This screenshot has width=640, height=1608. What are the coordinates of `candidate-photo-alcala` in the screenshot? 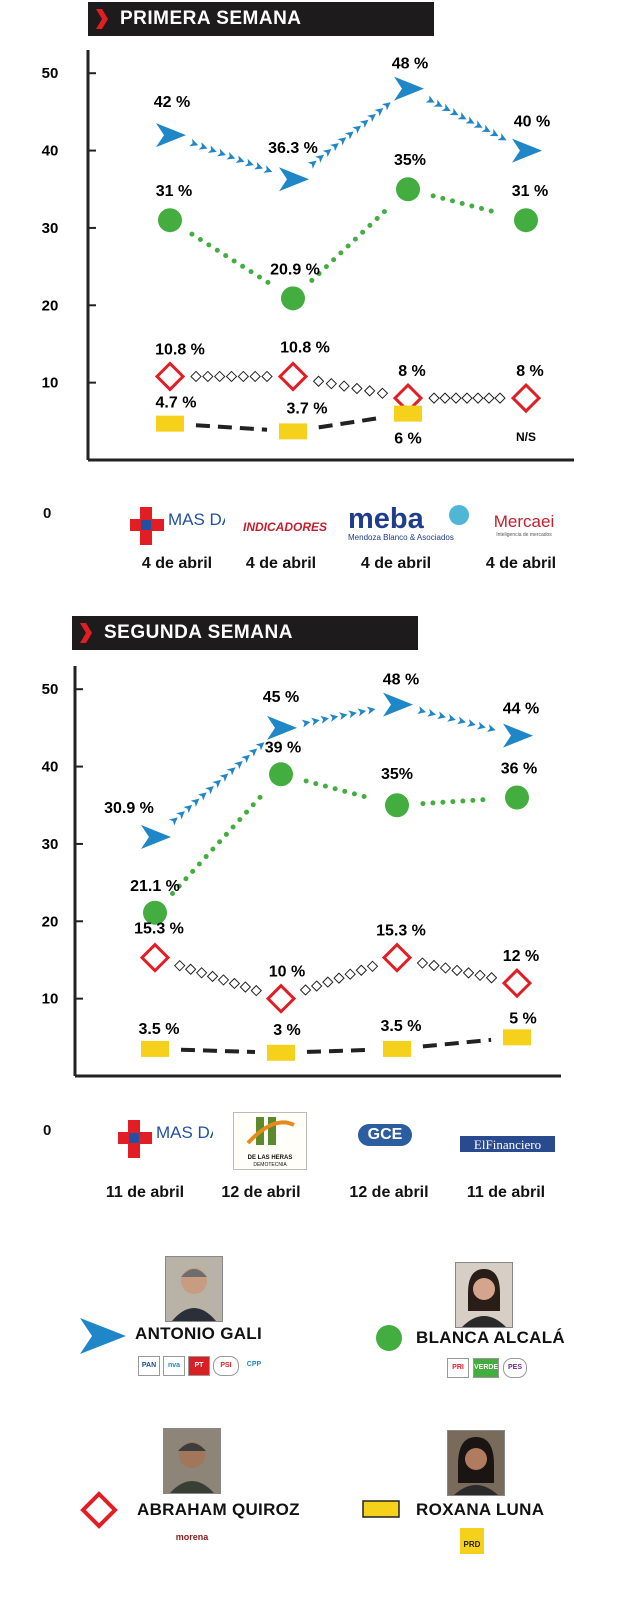 It's located at (484, 1295).